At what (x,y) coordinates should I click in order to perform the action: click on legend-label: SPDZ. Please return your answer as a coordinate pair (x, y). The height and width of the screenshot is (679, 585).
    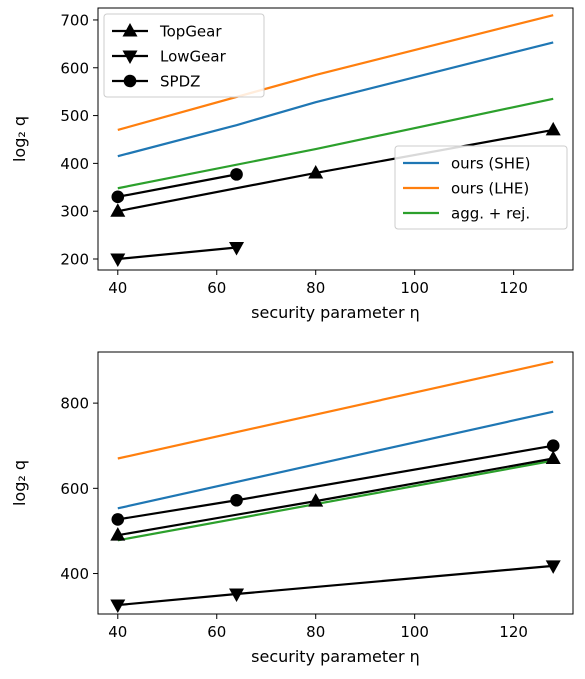
    Looking at the image, I should click on (180, 82).